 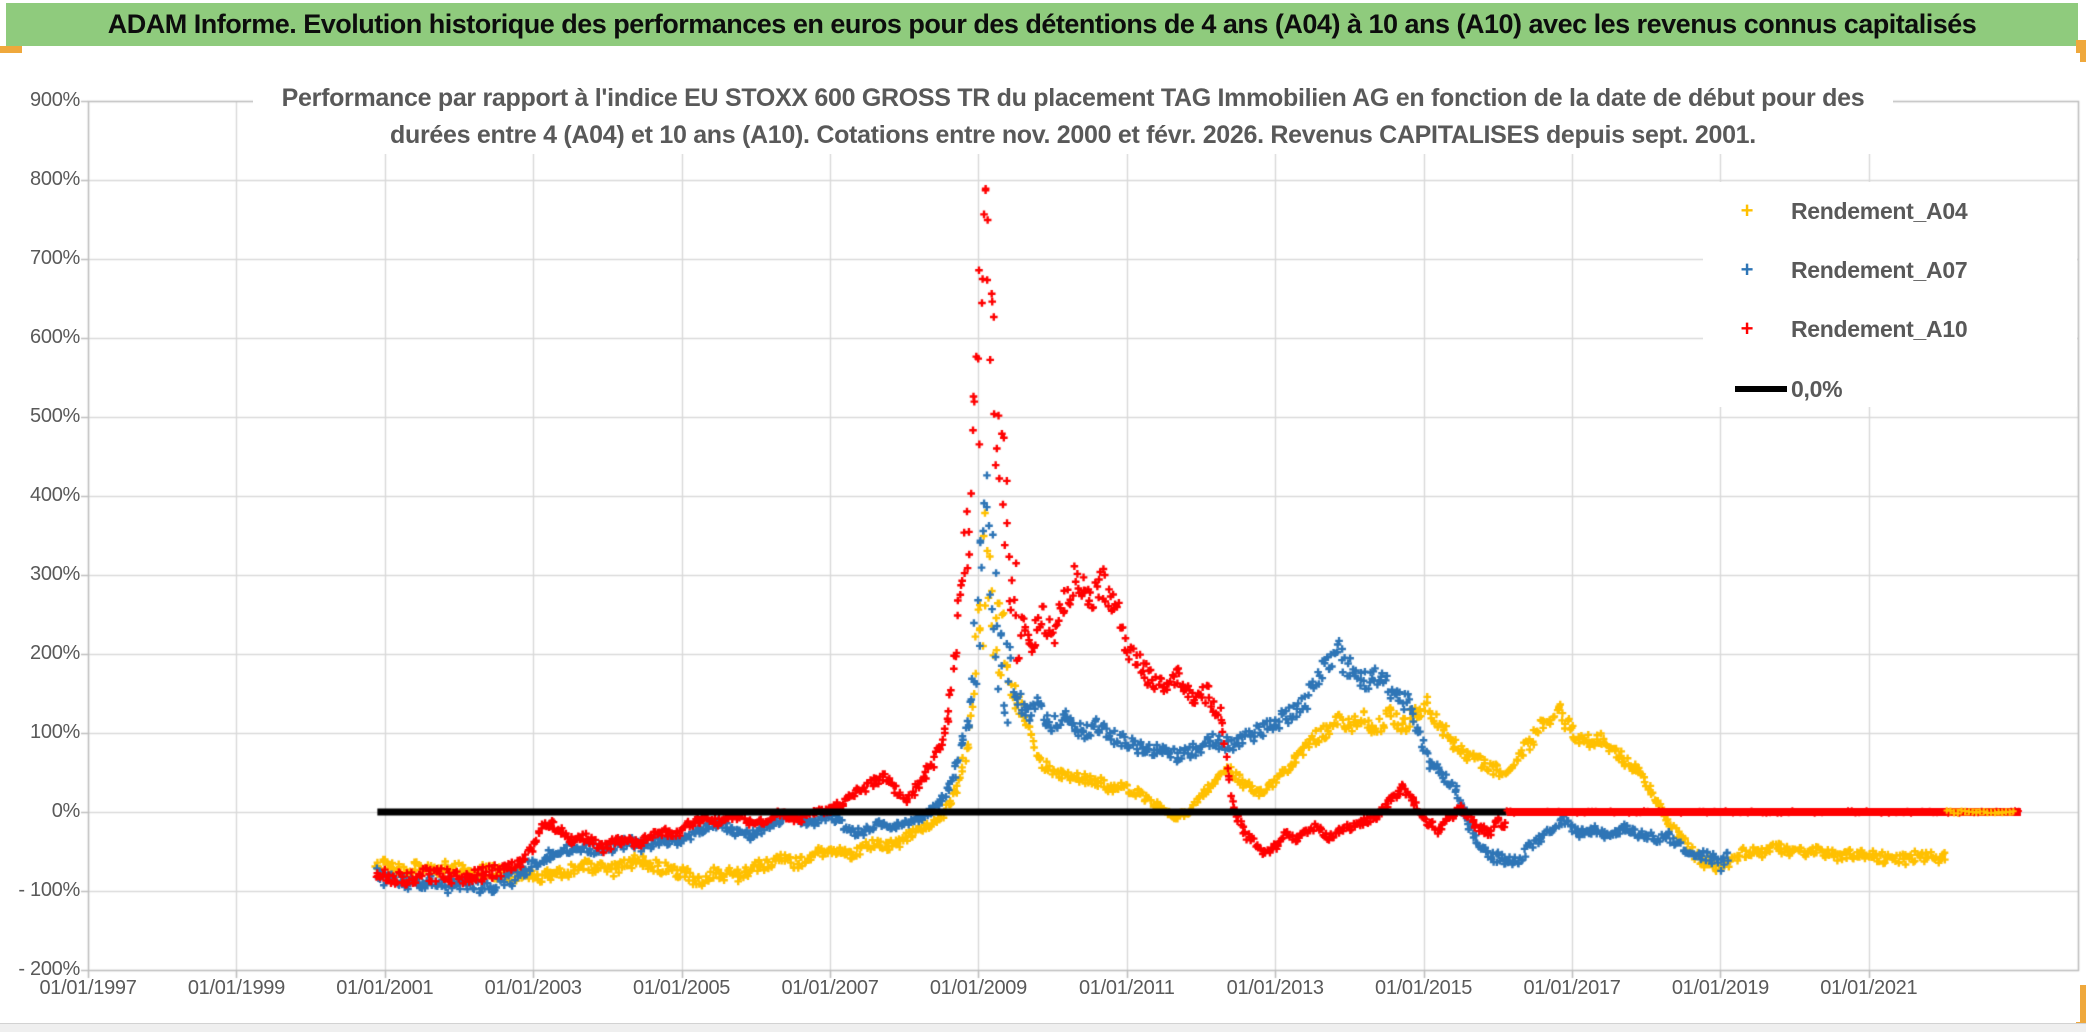 I want to click on legend-item-rendement-a04: + Rendement_A04, so click(x=1890, y=211).